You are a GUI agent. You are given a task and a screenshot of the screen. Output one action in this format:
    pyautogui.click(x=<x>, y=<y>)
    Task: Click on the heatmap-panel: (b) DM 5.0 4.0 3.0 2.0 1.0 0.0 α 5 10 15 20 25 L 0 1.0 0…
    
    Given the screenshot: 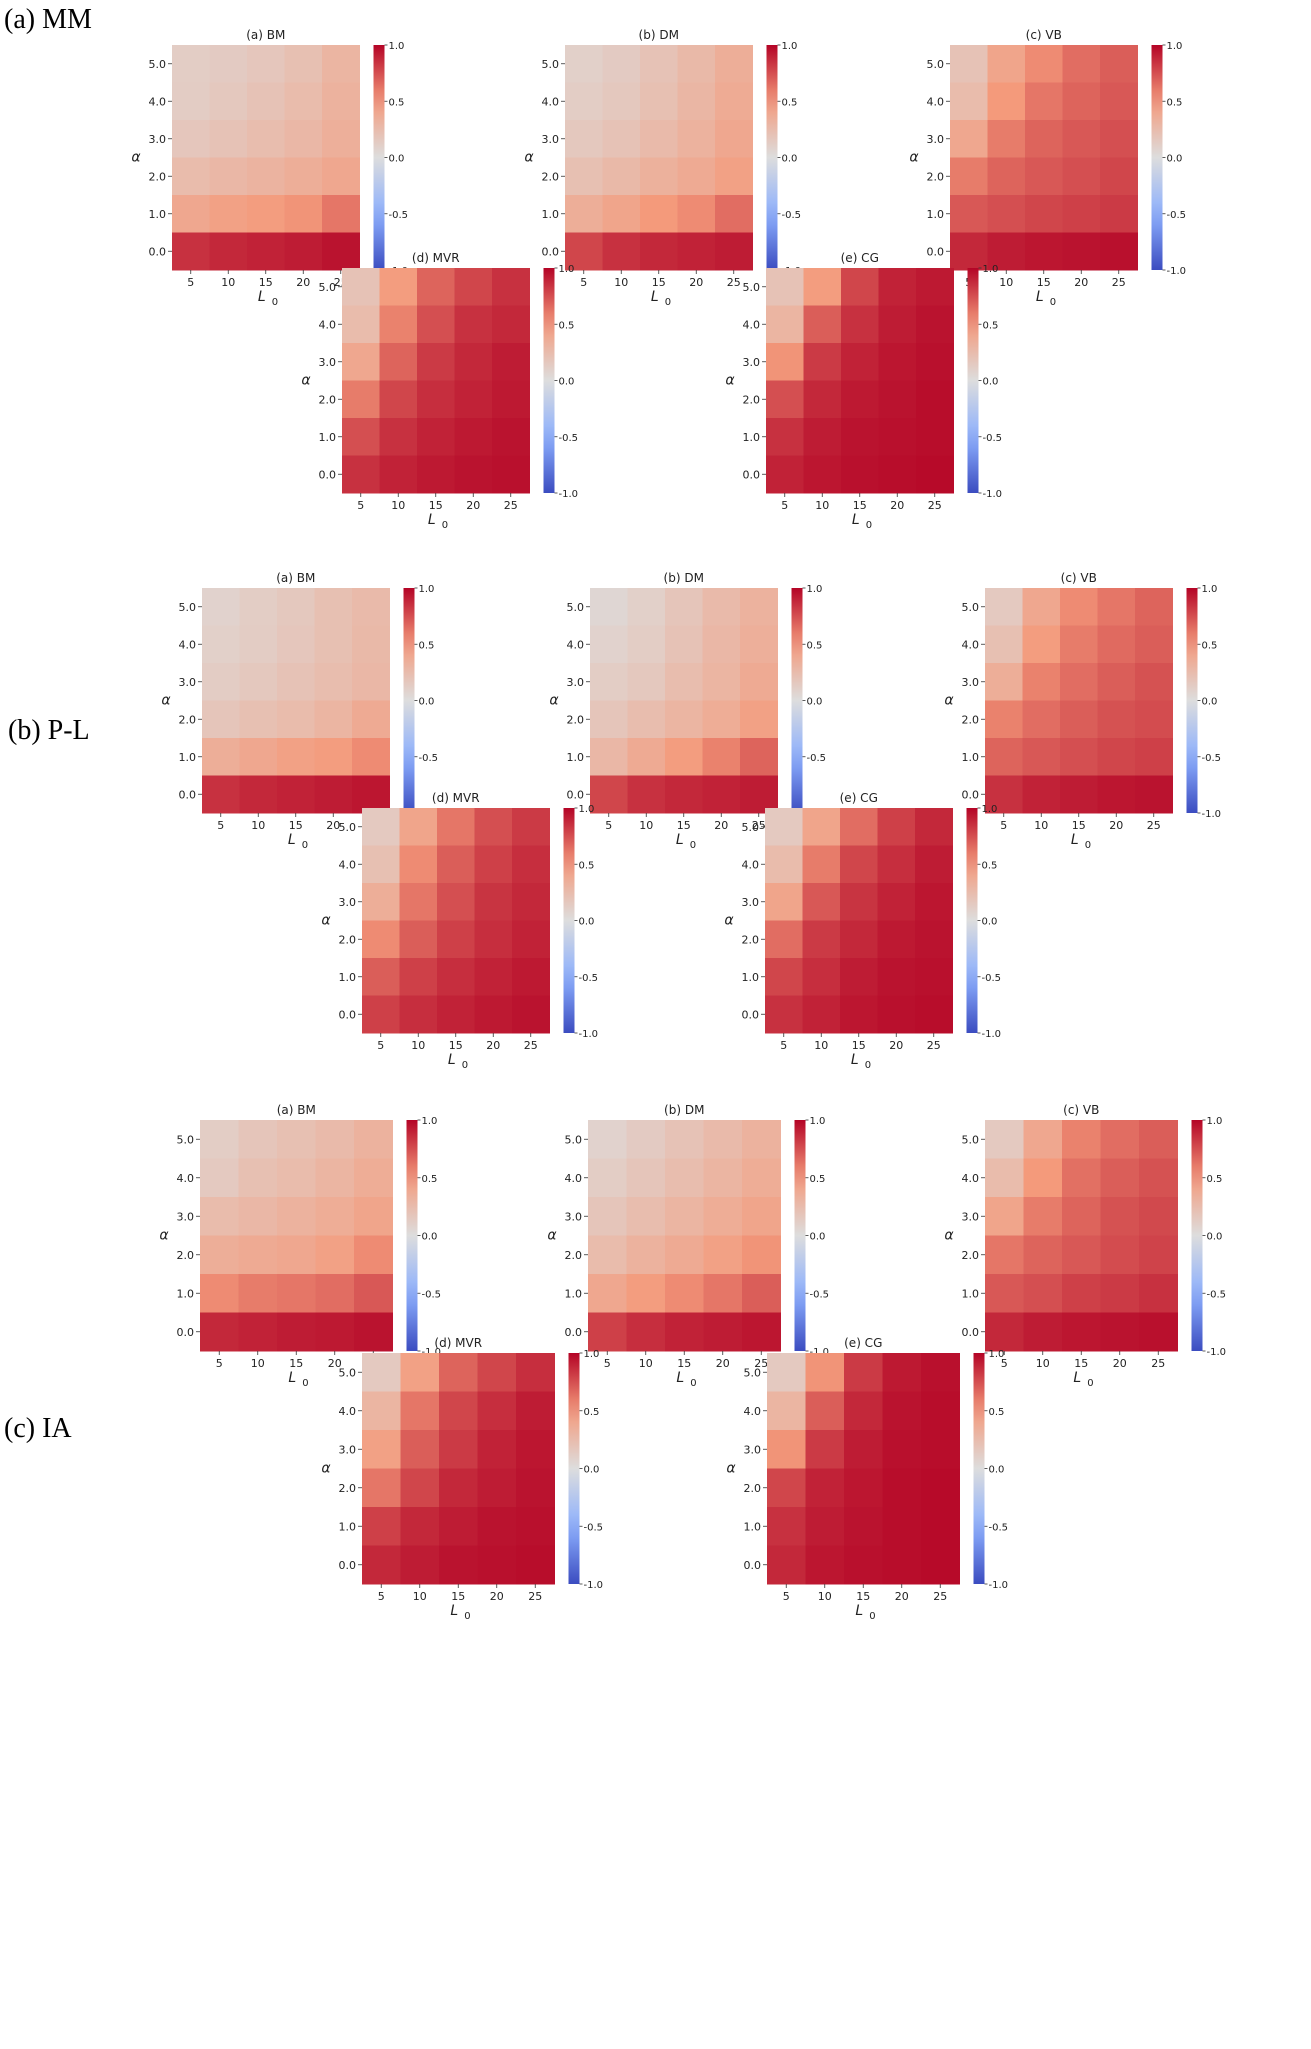 What is the action you would take?
    pyautogui.click(x=662, y=168)
    